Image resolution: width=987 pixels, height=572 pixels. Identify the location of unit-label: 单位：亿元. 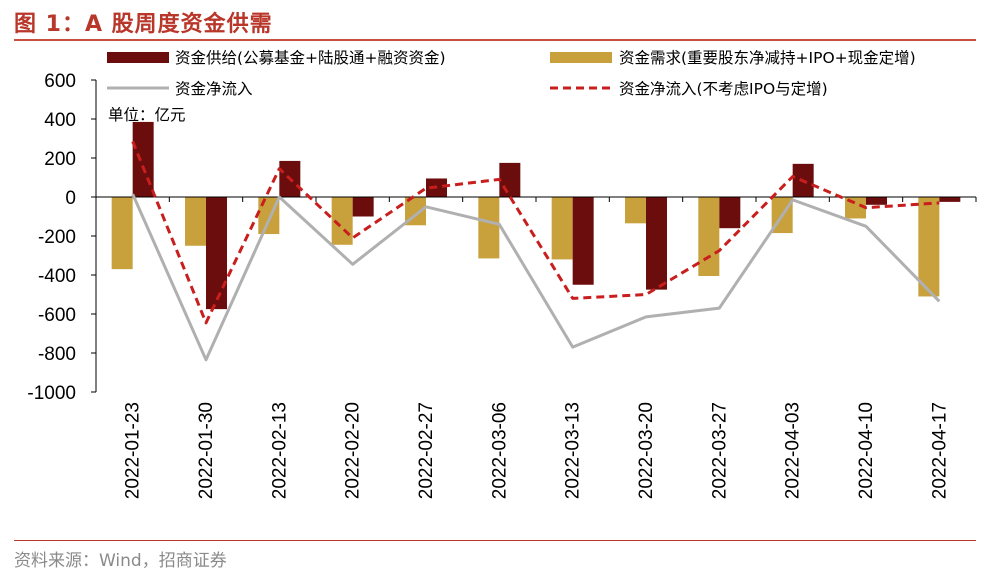
(147, 115).